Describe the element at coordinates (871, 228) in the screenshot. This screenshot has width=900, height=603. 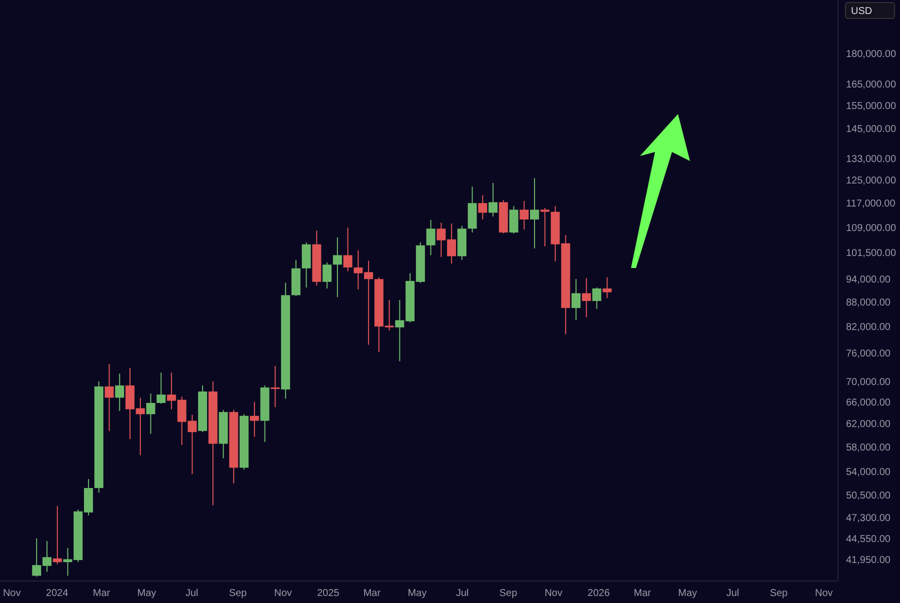
I see `y-tick-label: 109,000.00` at that location.